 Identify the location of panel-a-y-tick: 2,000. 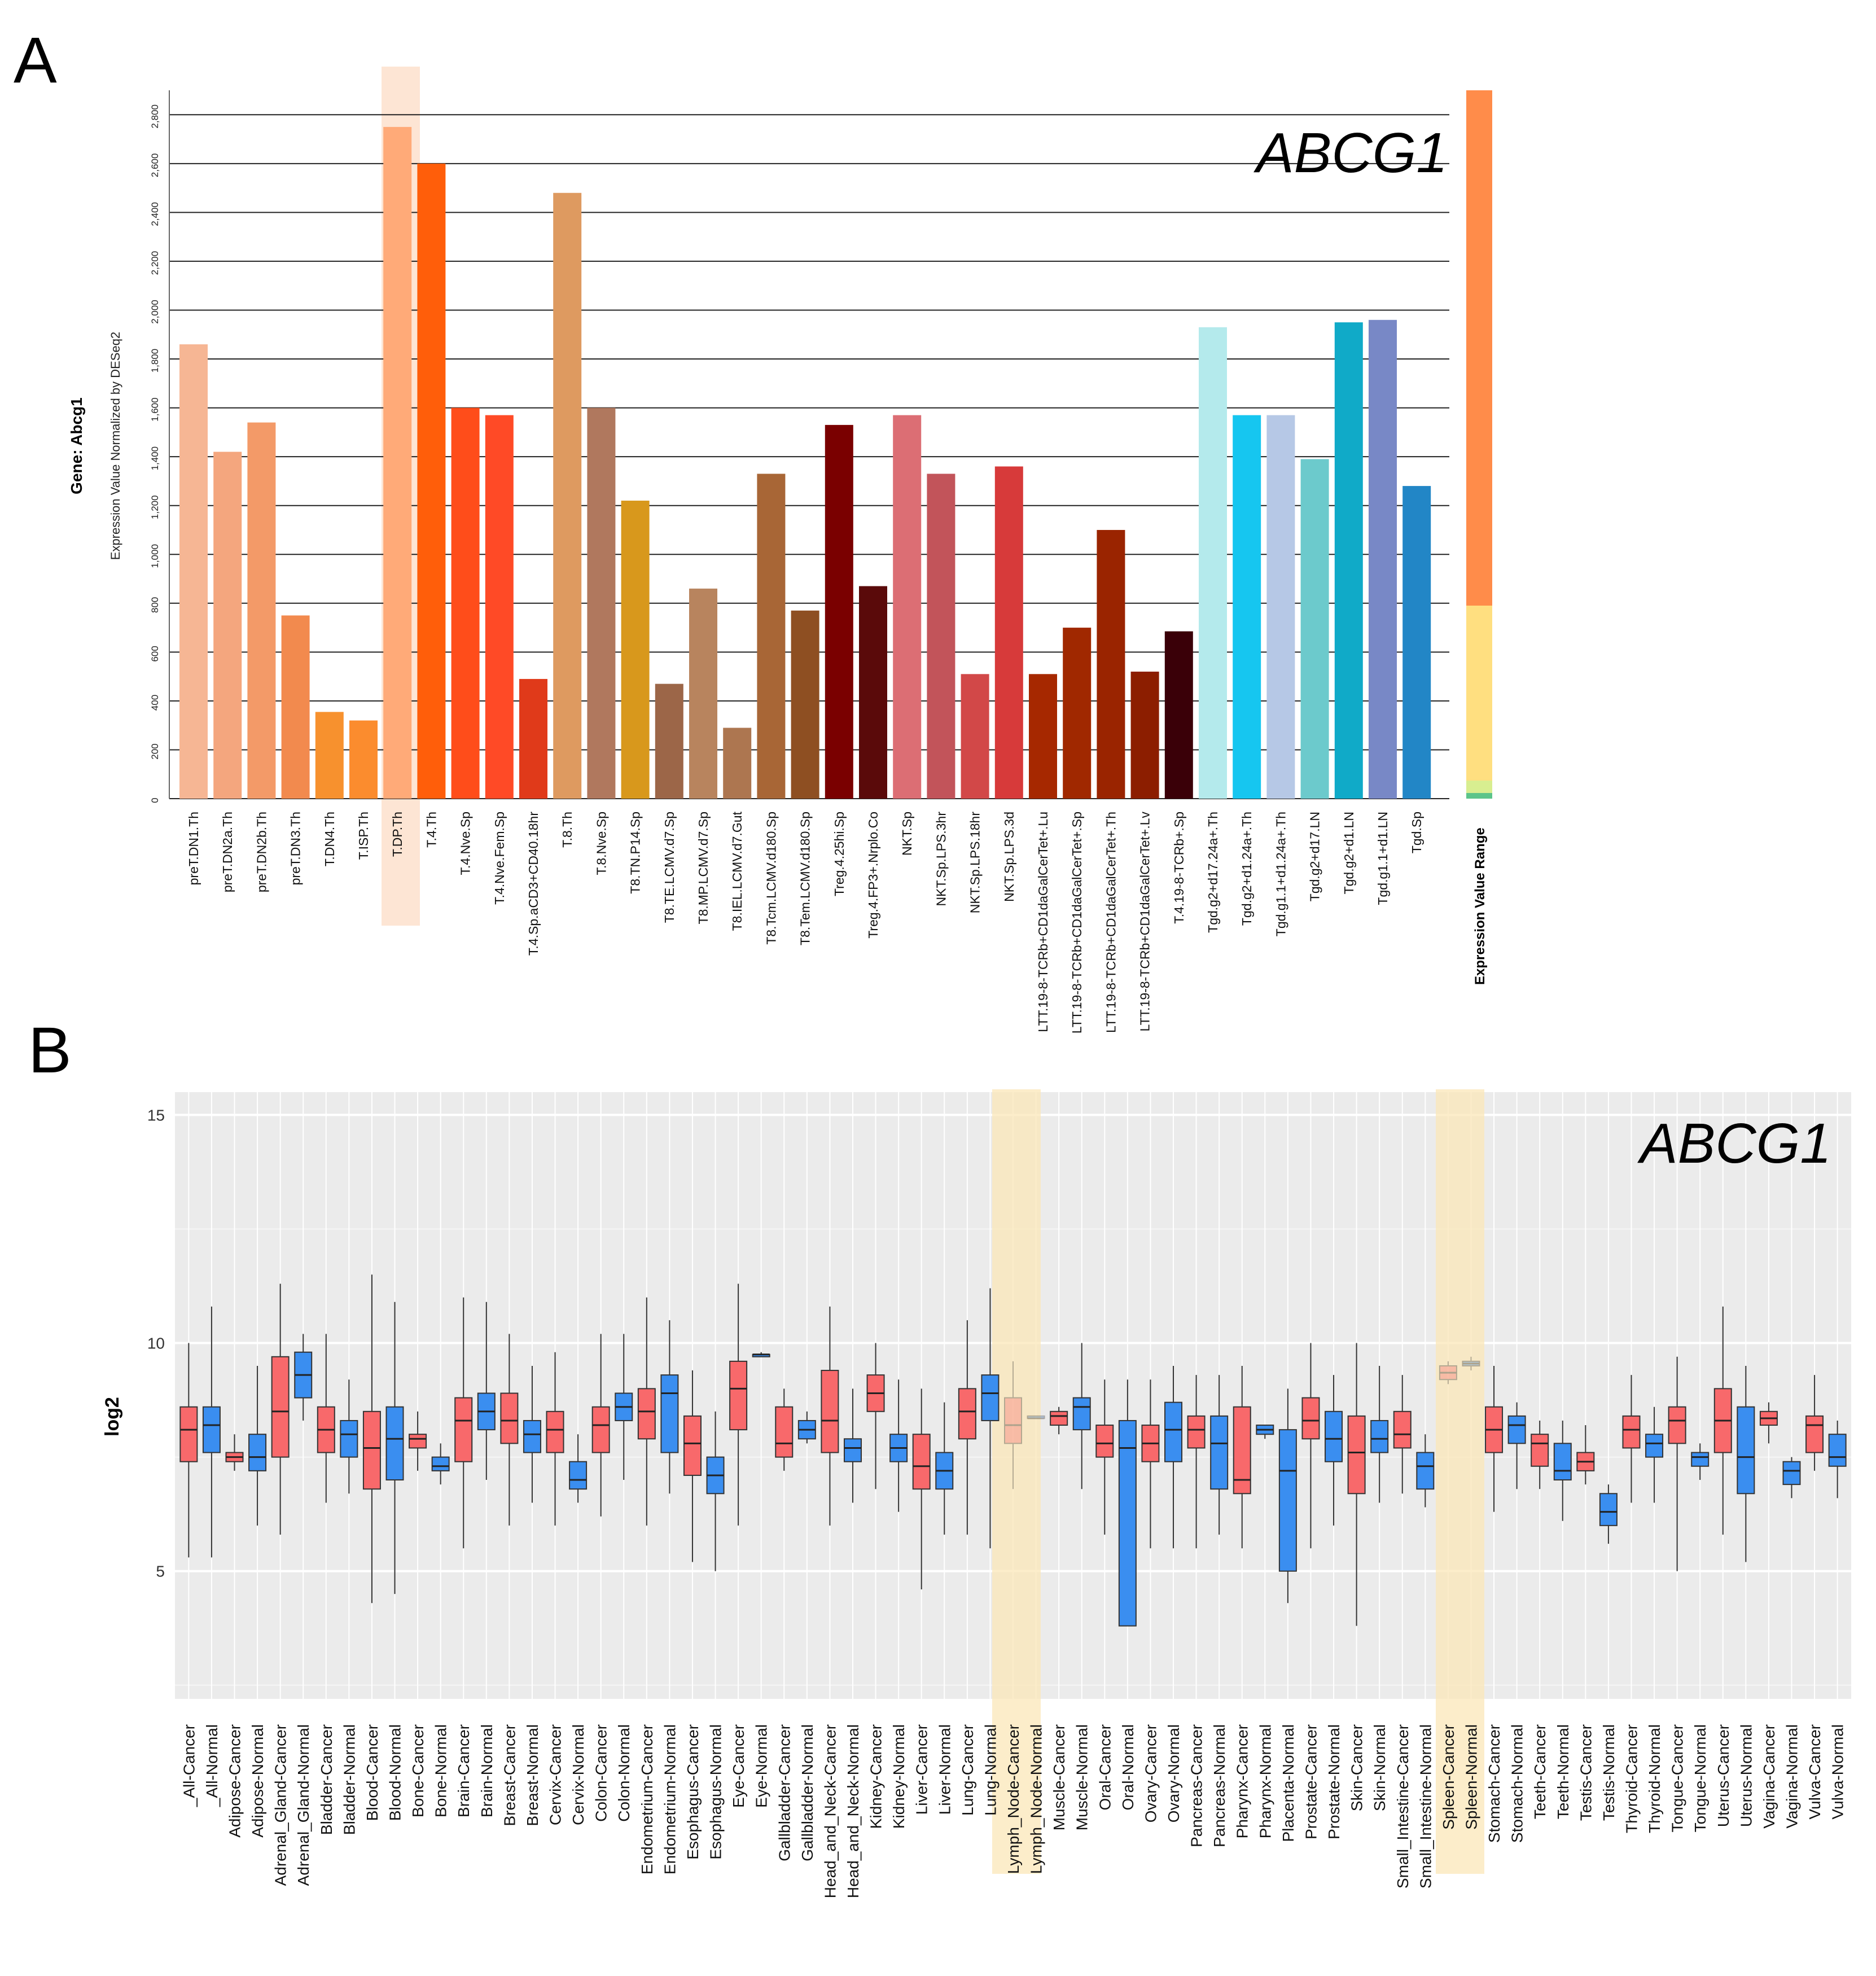
(155, 312).